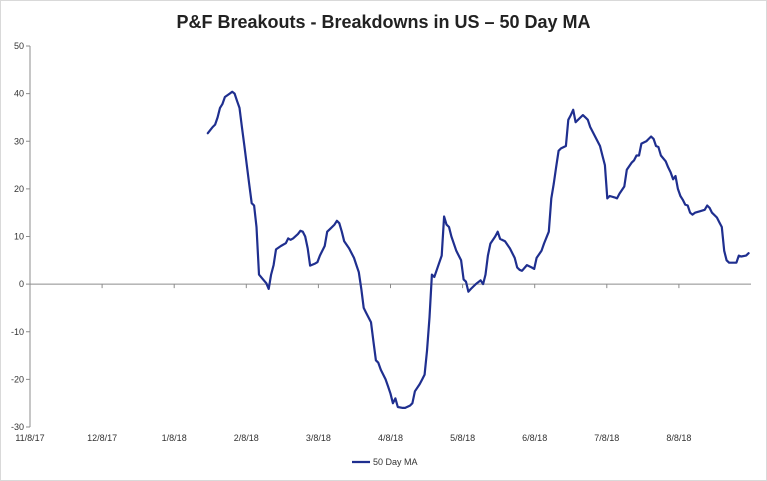 The width and height of the screenshot is (767, 481). Describe the element at coordinates (17, 427) in the screenshot. I see `y-tick-label: -30` at that location.